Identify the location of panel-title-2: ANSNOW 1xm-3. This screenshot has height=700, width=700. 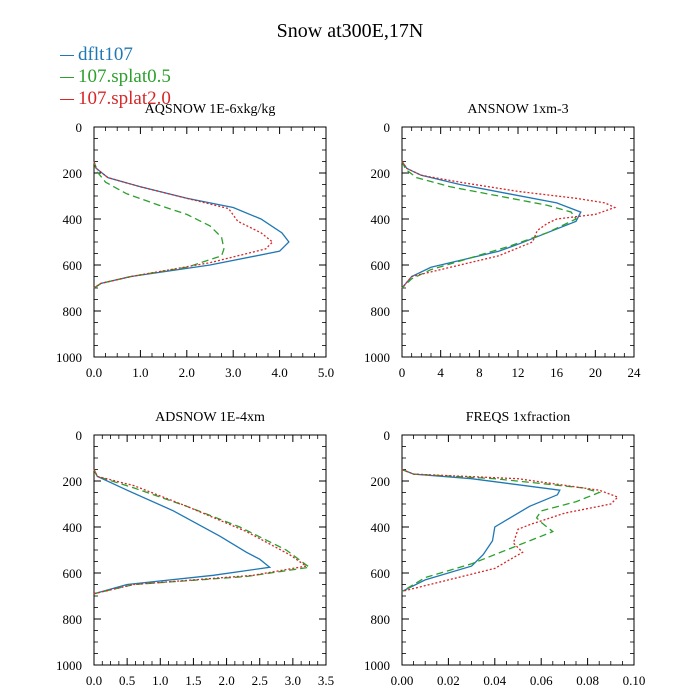
(517, 109).